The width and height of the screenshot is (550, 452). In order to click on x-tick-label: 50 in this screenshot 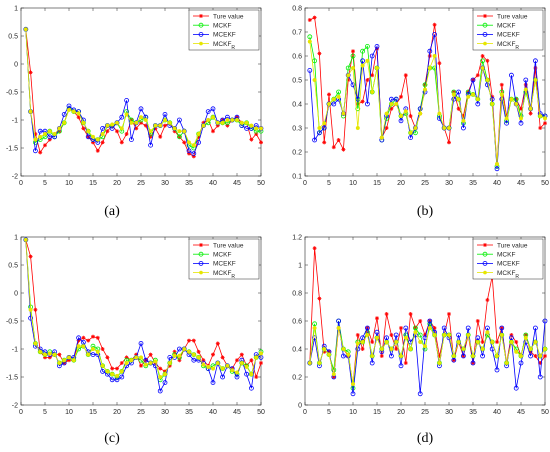, I will do `click(545, 183)`.